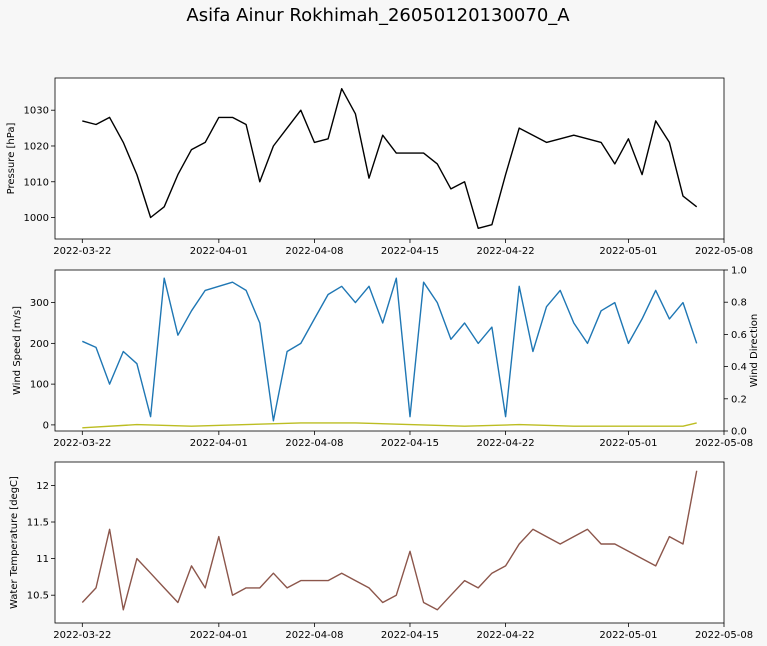 Image resolution: width=767 pixels, height=646 pixels. What do you see at coordinates (739, 399) in the screenshot?
I see `y2-tick-label: 0.2` at bounding box center [739, 399].